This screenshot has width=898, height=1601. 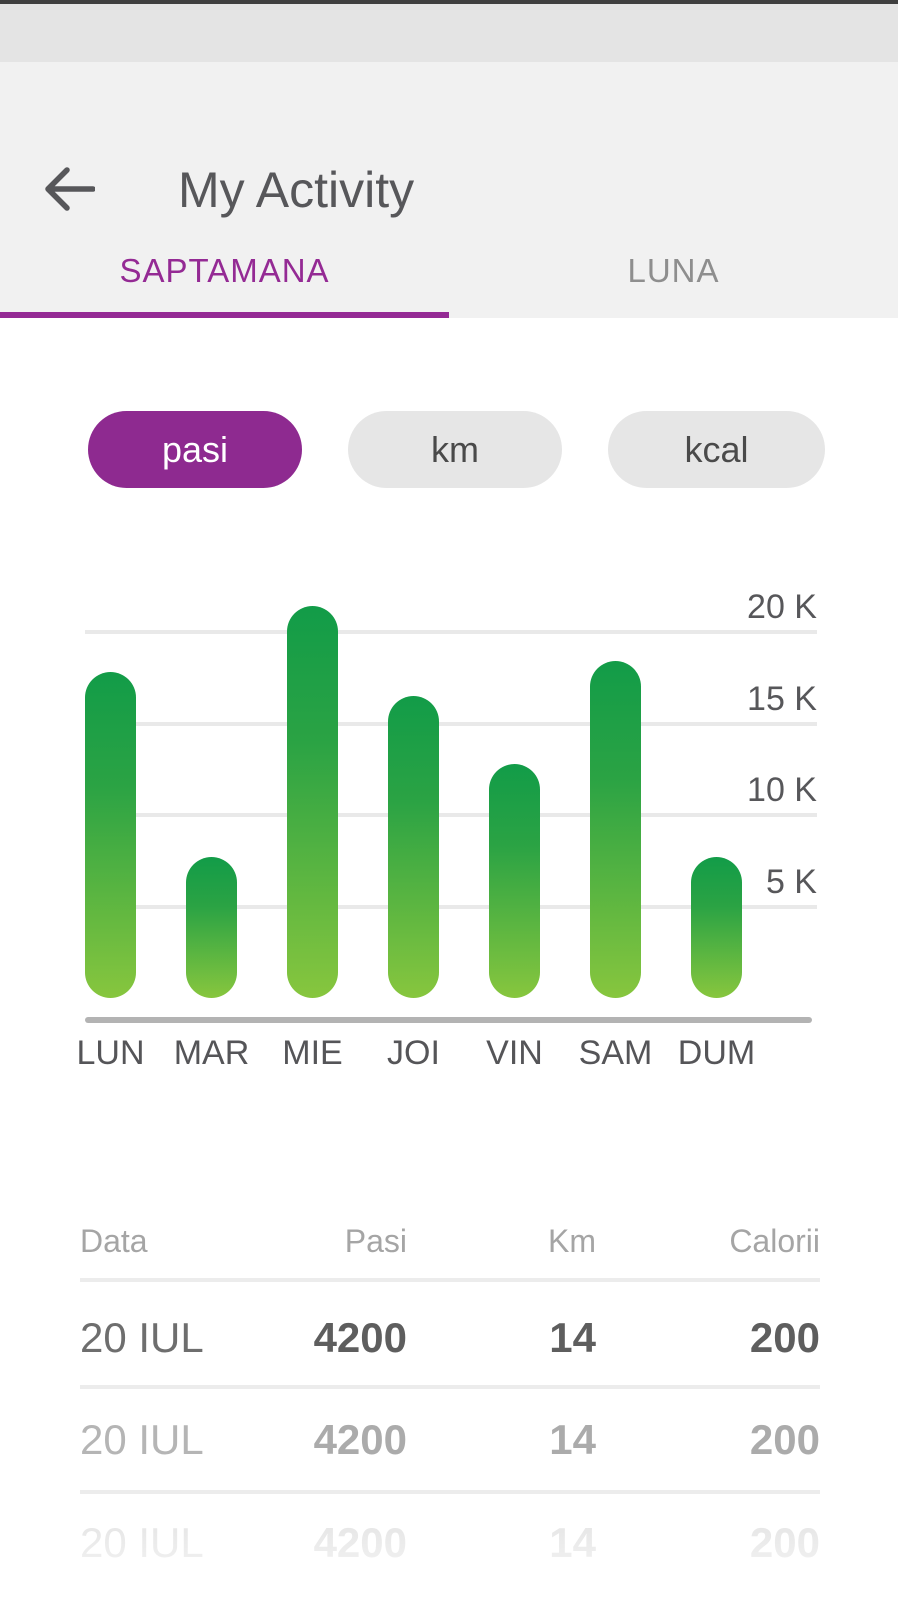 What do you see at coordinates (455, 449) in the screenshot?
I see `filter-pill-km: km` at bounding box center [455, 449].